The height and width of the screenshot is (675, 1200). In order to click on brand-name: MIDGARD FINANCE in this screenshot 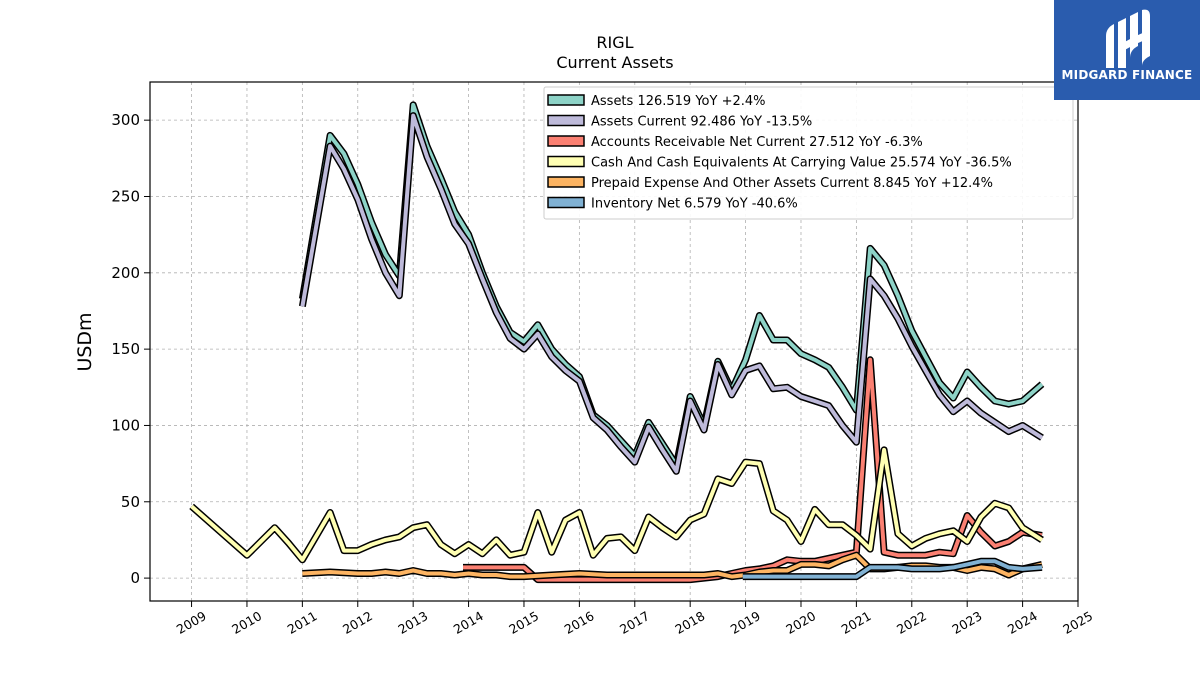, I will do `click(1127, 75)`.